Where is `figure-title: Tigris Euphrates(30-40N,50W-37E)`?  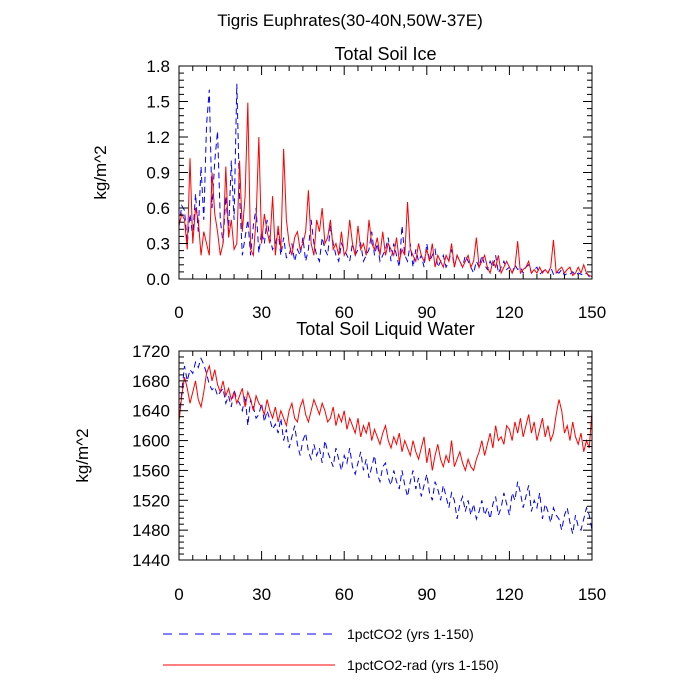 figure-title: Tigris Euphrates(30-40N,50W-37E) is located at coordinates (350, 20).